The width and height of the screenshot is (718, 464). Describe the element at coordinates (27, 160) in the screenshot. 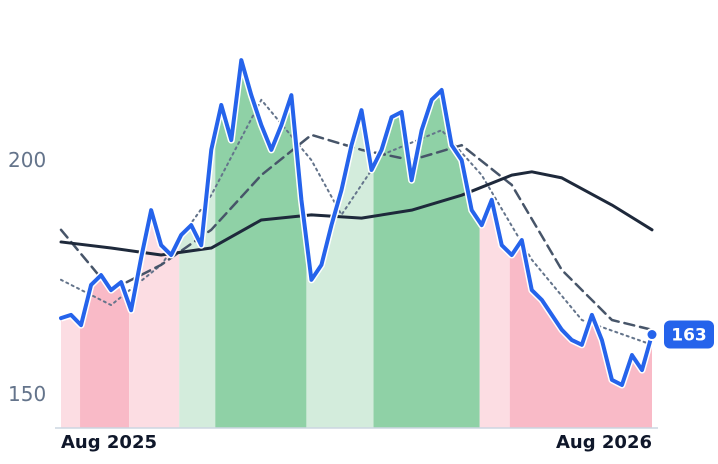

I see `y-tick-label: 200` at that location.